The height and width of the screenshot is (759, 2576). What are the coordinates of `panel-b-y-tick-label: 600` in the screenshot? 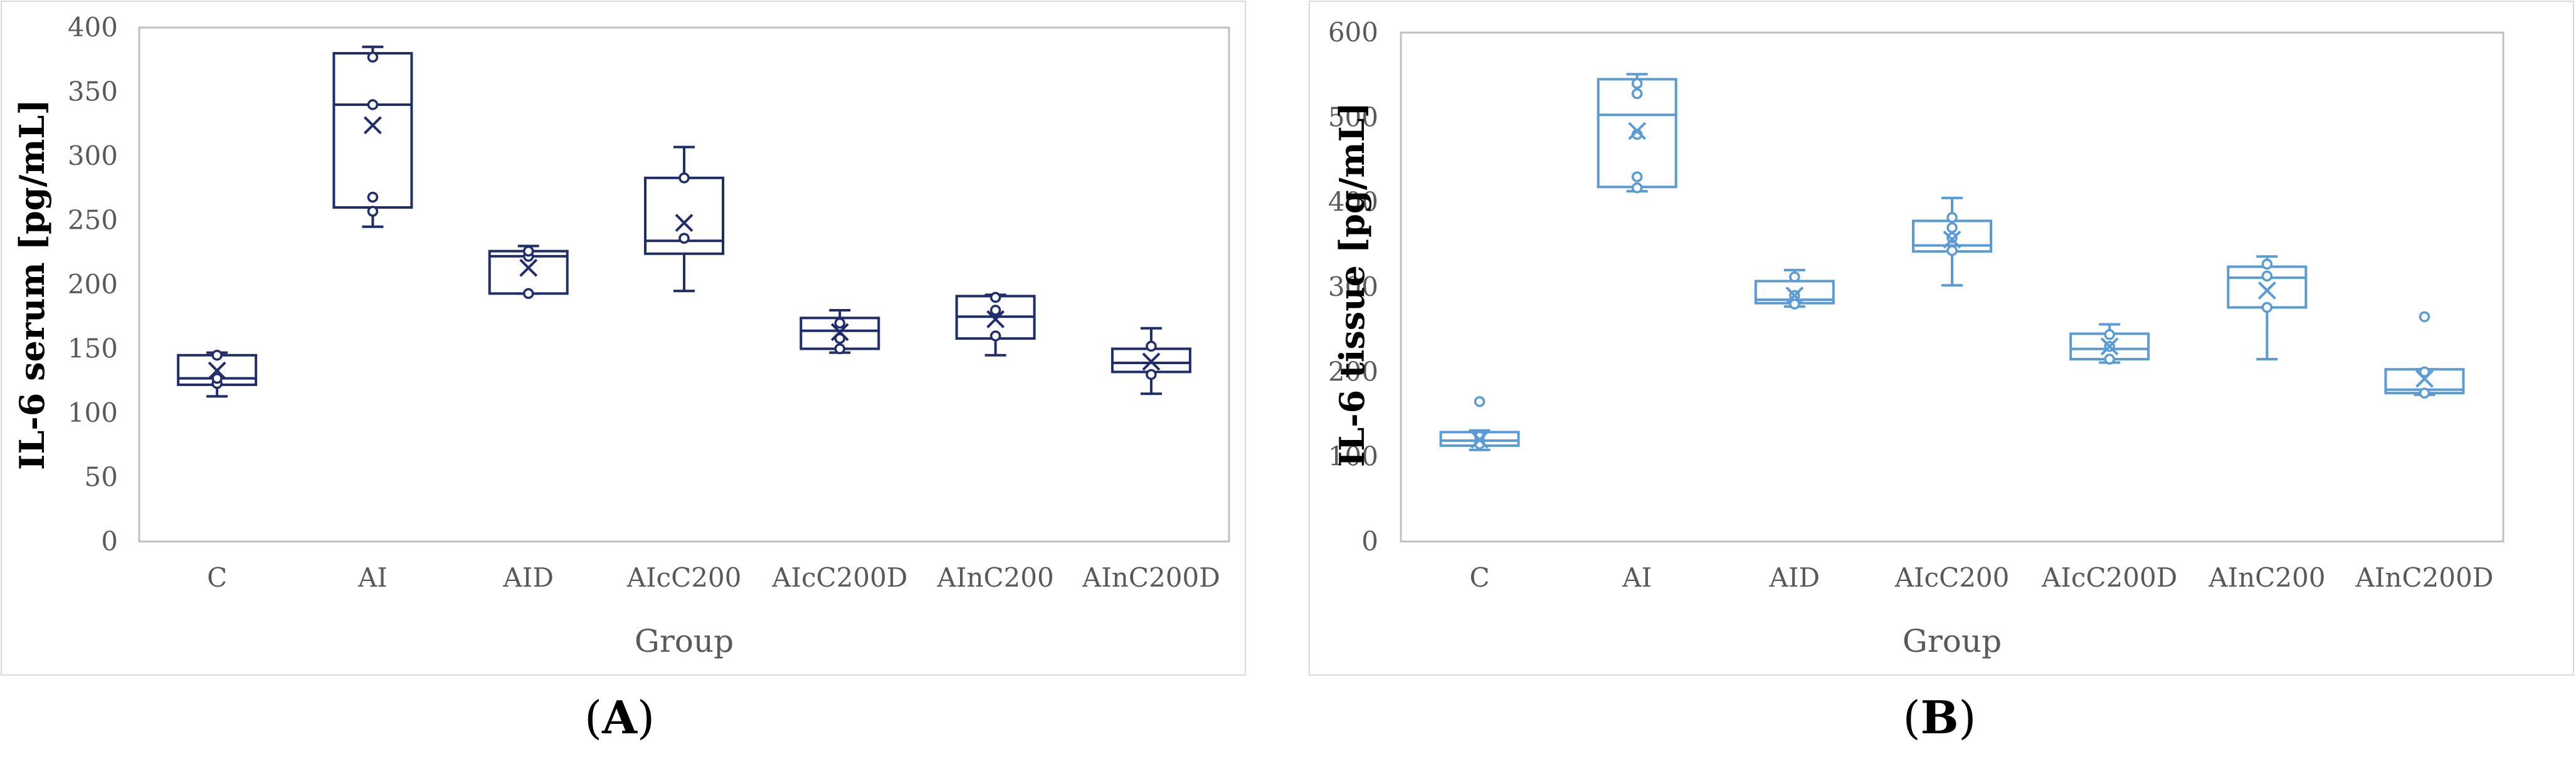 It's located at (1353, 32).